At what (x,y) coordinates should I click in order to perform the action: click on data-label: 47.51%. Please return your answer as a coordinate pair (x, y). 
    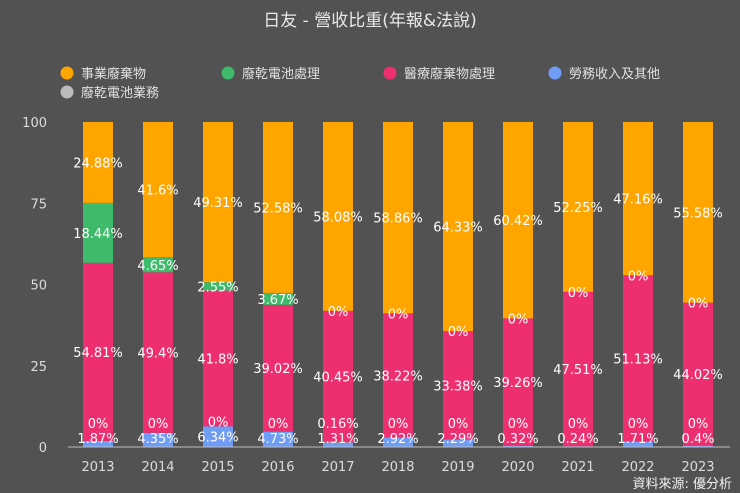
    Looking at the image, I should click on (578, 370).